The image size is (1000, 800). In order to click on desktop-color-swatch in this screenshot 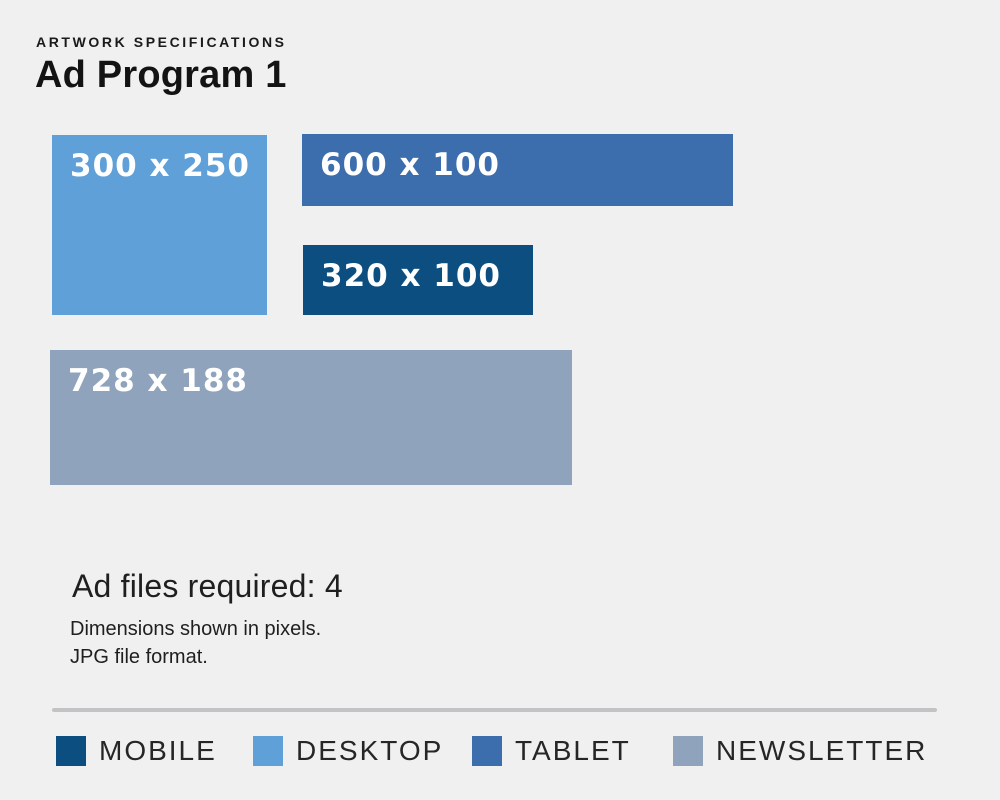, I will do `click(268, 751)`.